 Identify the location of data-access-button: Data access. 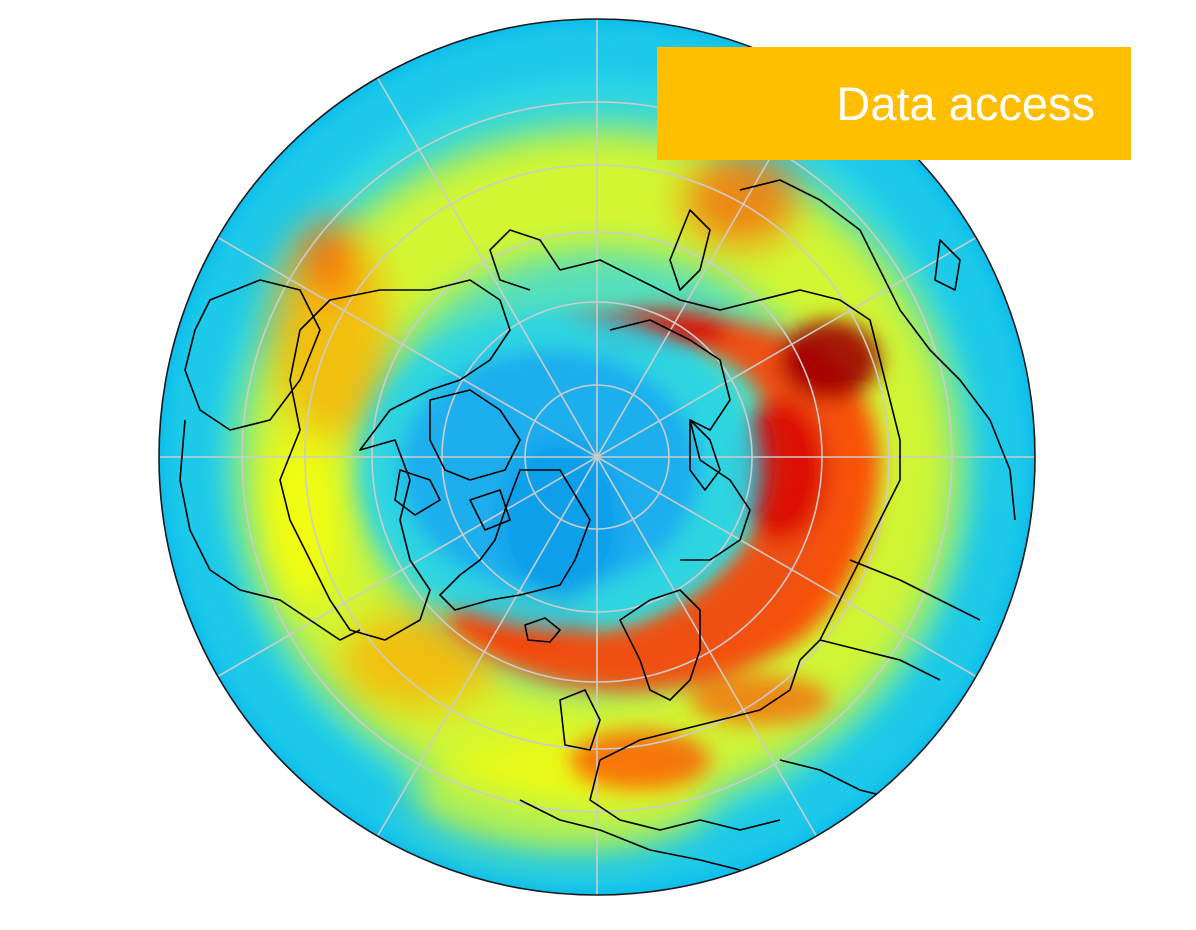
(894, 103).